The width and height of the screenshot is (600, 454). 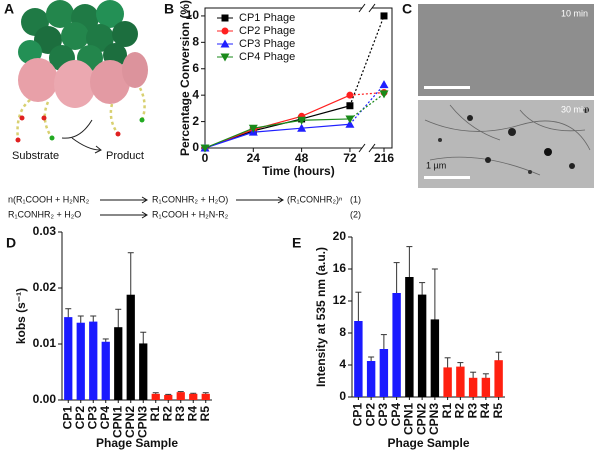 What do you see at coordinates (130, 422) in the screenshot?
I see `x-tick-label: CPN2` at bounding box center [130, 422].